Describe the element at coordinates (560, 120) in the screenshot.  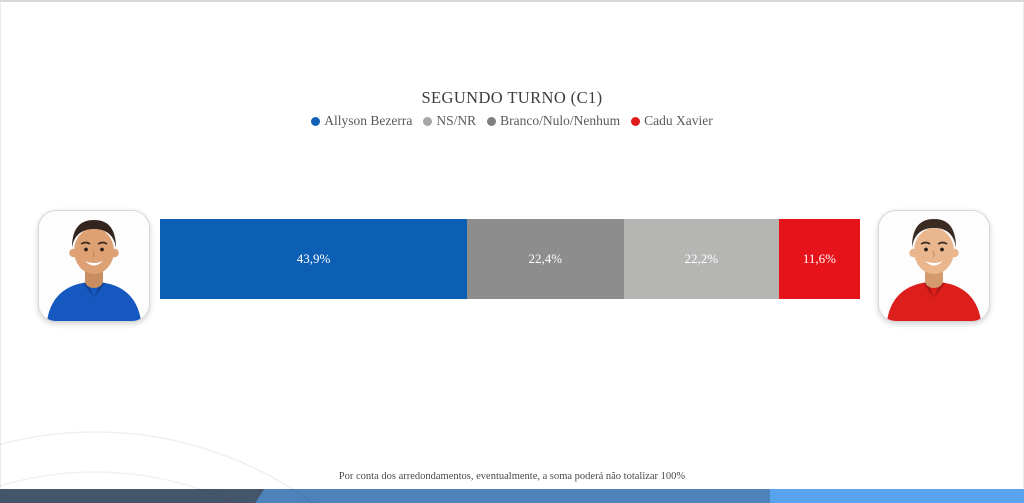
I see `legend-label: Branco/Nulo/Nenhum` at that location.